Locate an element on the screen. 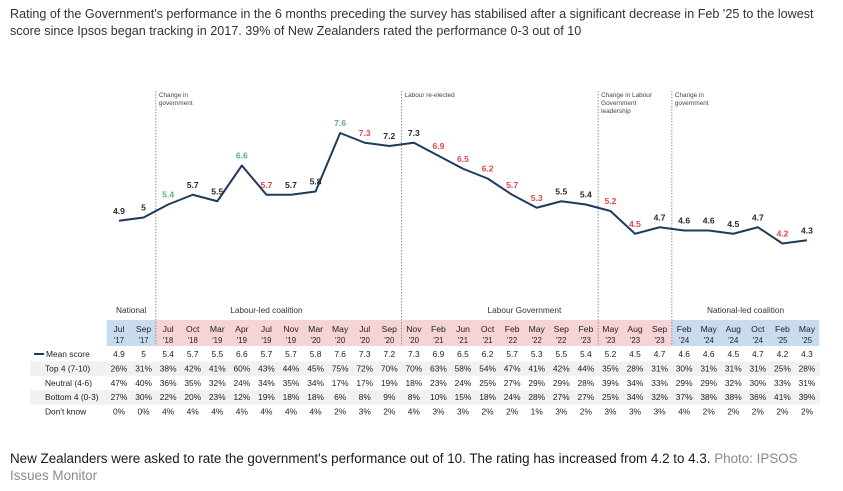 This screenshot has height=491, width=843. annotation-label-2-0: Change in Labour is located at coordinates (627, 95).